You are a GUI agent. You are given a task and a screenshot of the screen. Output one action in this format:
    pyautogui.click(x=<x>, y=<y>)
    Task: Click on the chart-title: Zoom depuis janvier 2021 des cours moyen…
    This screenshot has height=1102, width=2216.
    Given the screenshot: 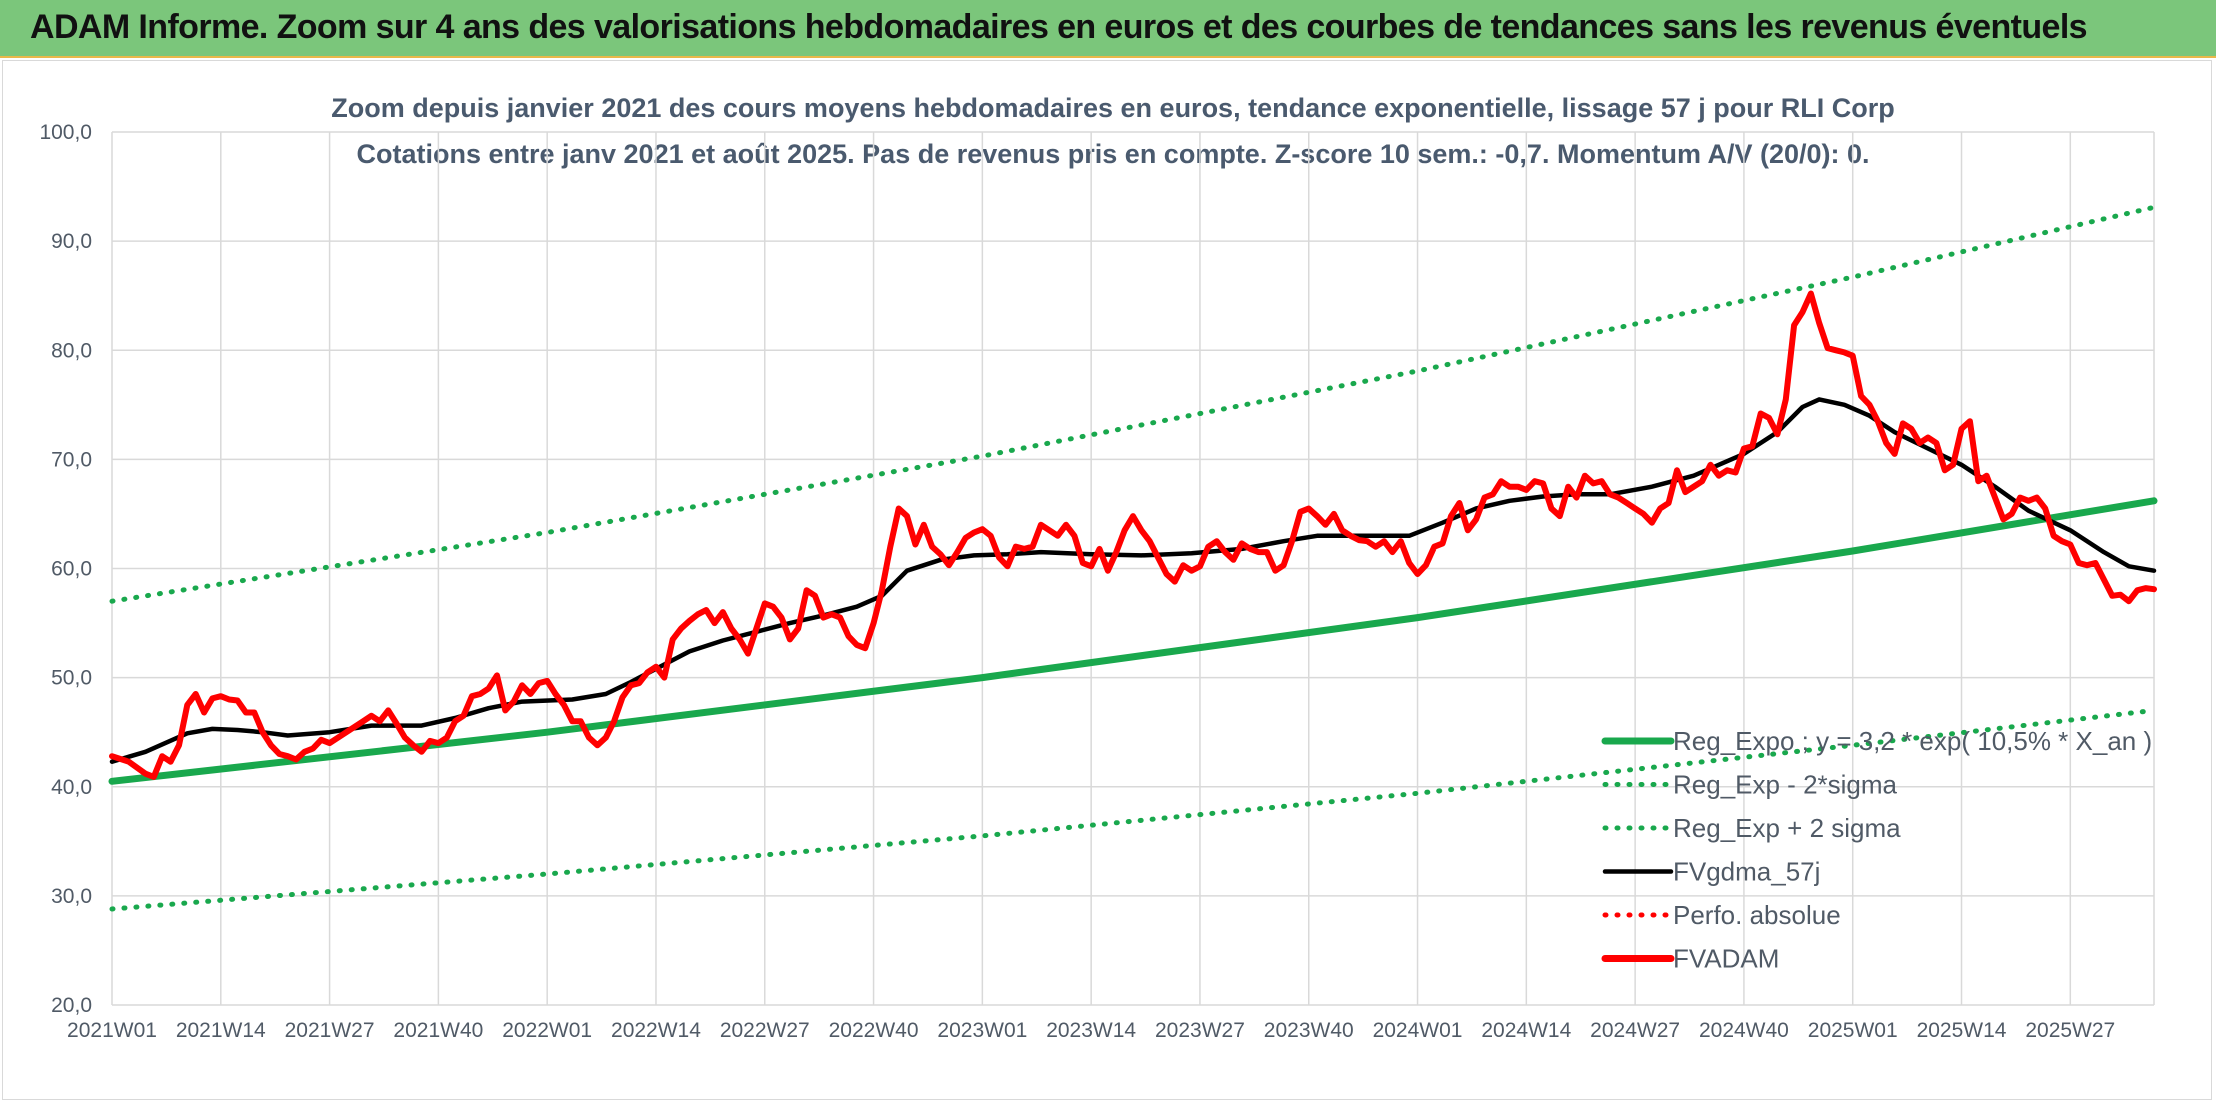 What is the action you would take?
    pyautogui.click(x=1112, y=108)
    